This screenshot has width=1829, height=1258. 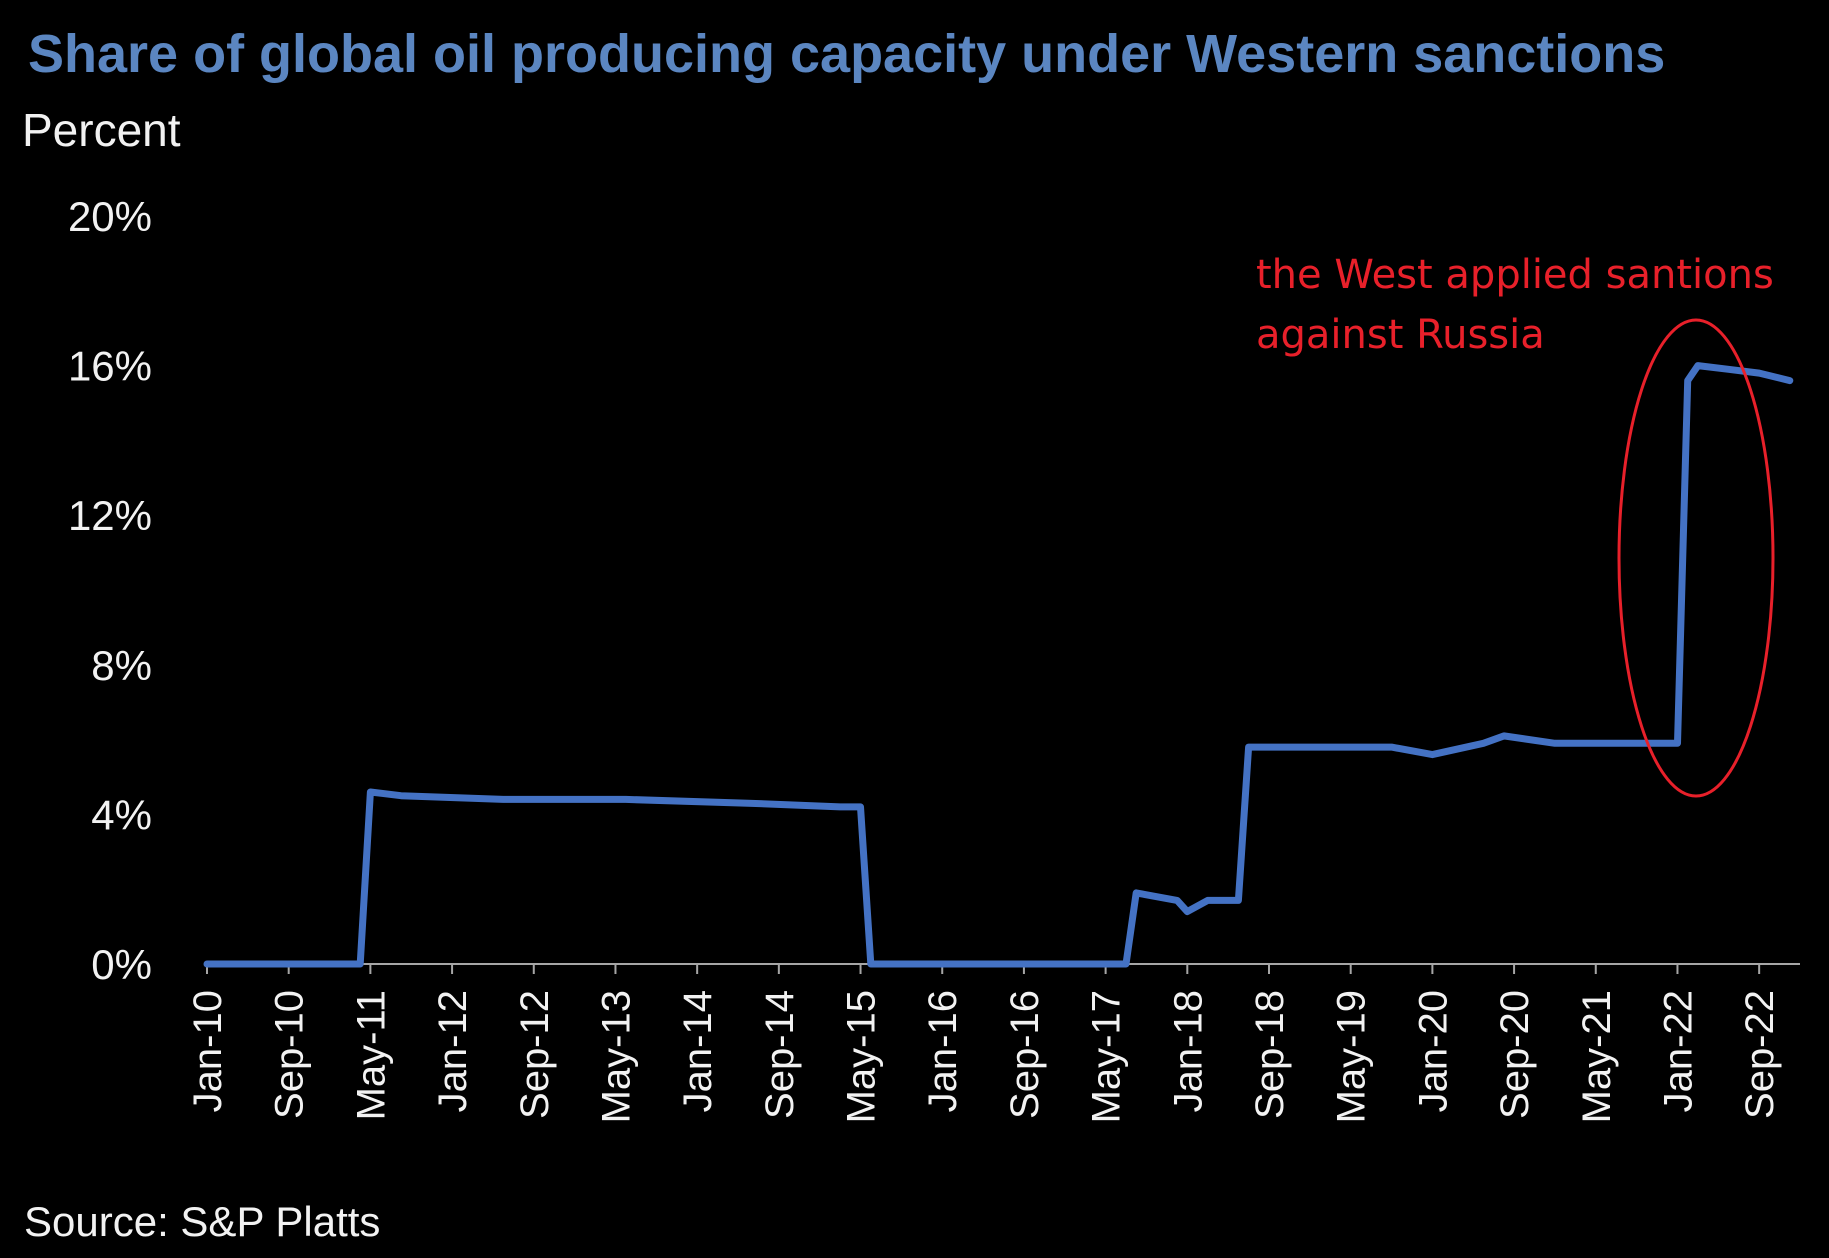 What do you see at coordinates (110, 216) in the screenshot?
I see `y-tick-label: 20%` at bounding box center [110, 216].